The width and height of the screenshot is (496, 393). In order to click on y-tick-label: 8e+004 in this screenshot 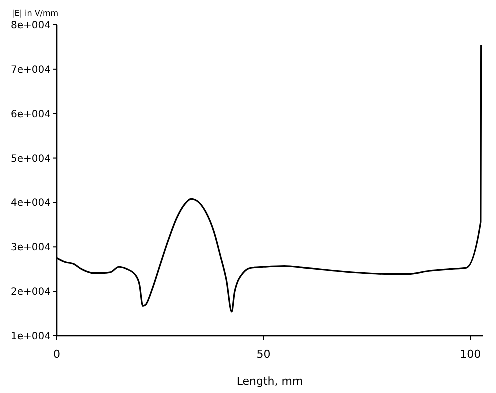, I will do `click(31, 26)`.